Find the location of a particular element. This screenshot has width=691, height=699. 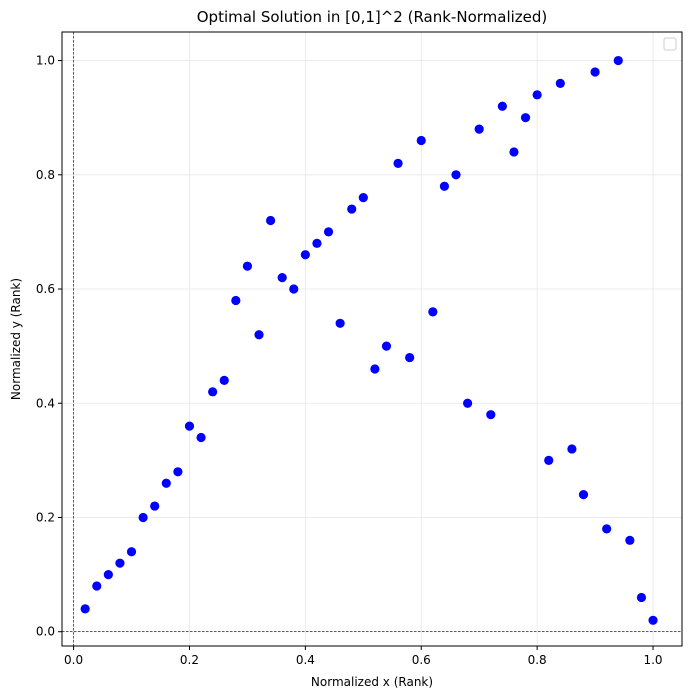

x-tick-label: 0.6 is located at coordinates (421, 660).